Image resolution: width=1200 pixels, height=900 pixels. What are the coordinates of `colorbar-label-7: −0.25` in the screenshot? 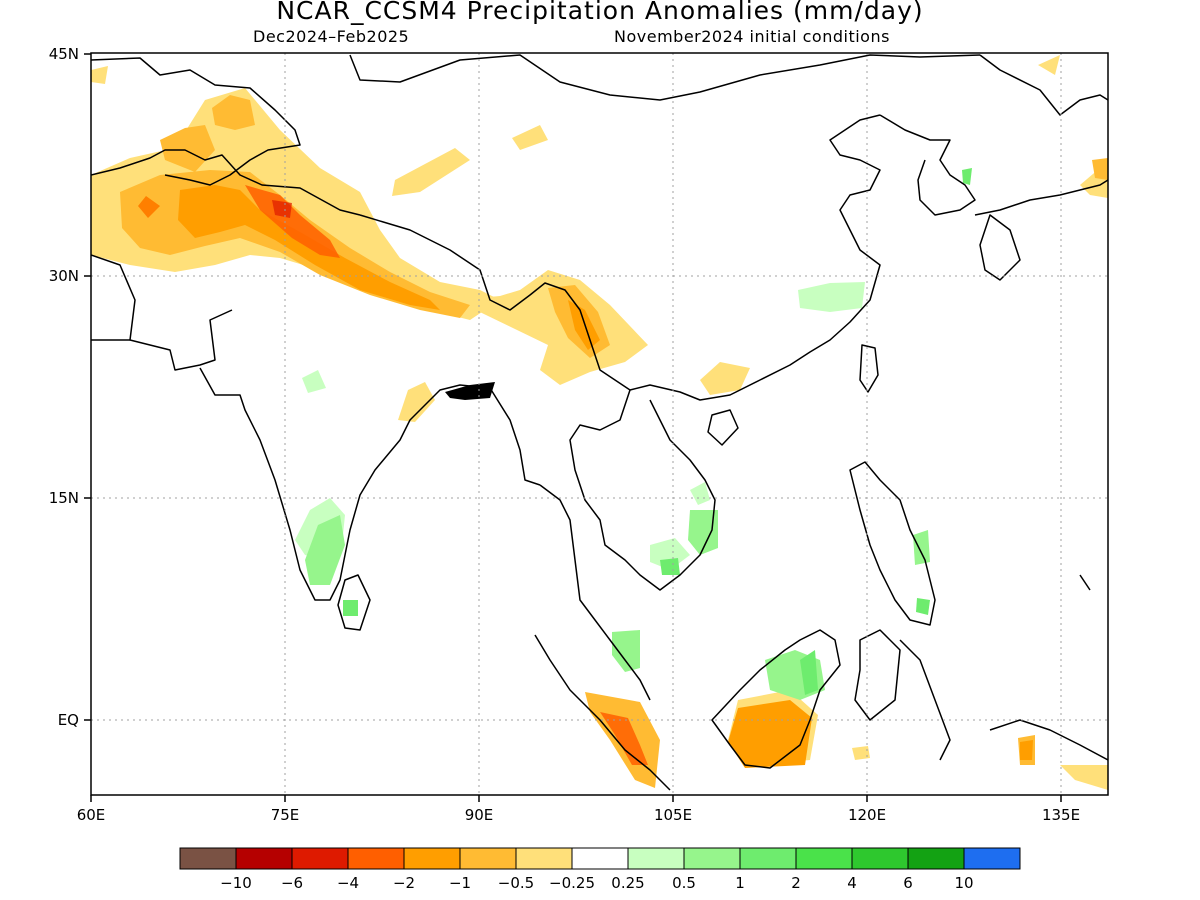 It's located at (572, 883).